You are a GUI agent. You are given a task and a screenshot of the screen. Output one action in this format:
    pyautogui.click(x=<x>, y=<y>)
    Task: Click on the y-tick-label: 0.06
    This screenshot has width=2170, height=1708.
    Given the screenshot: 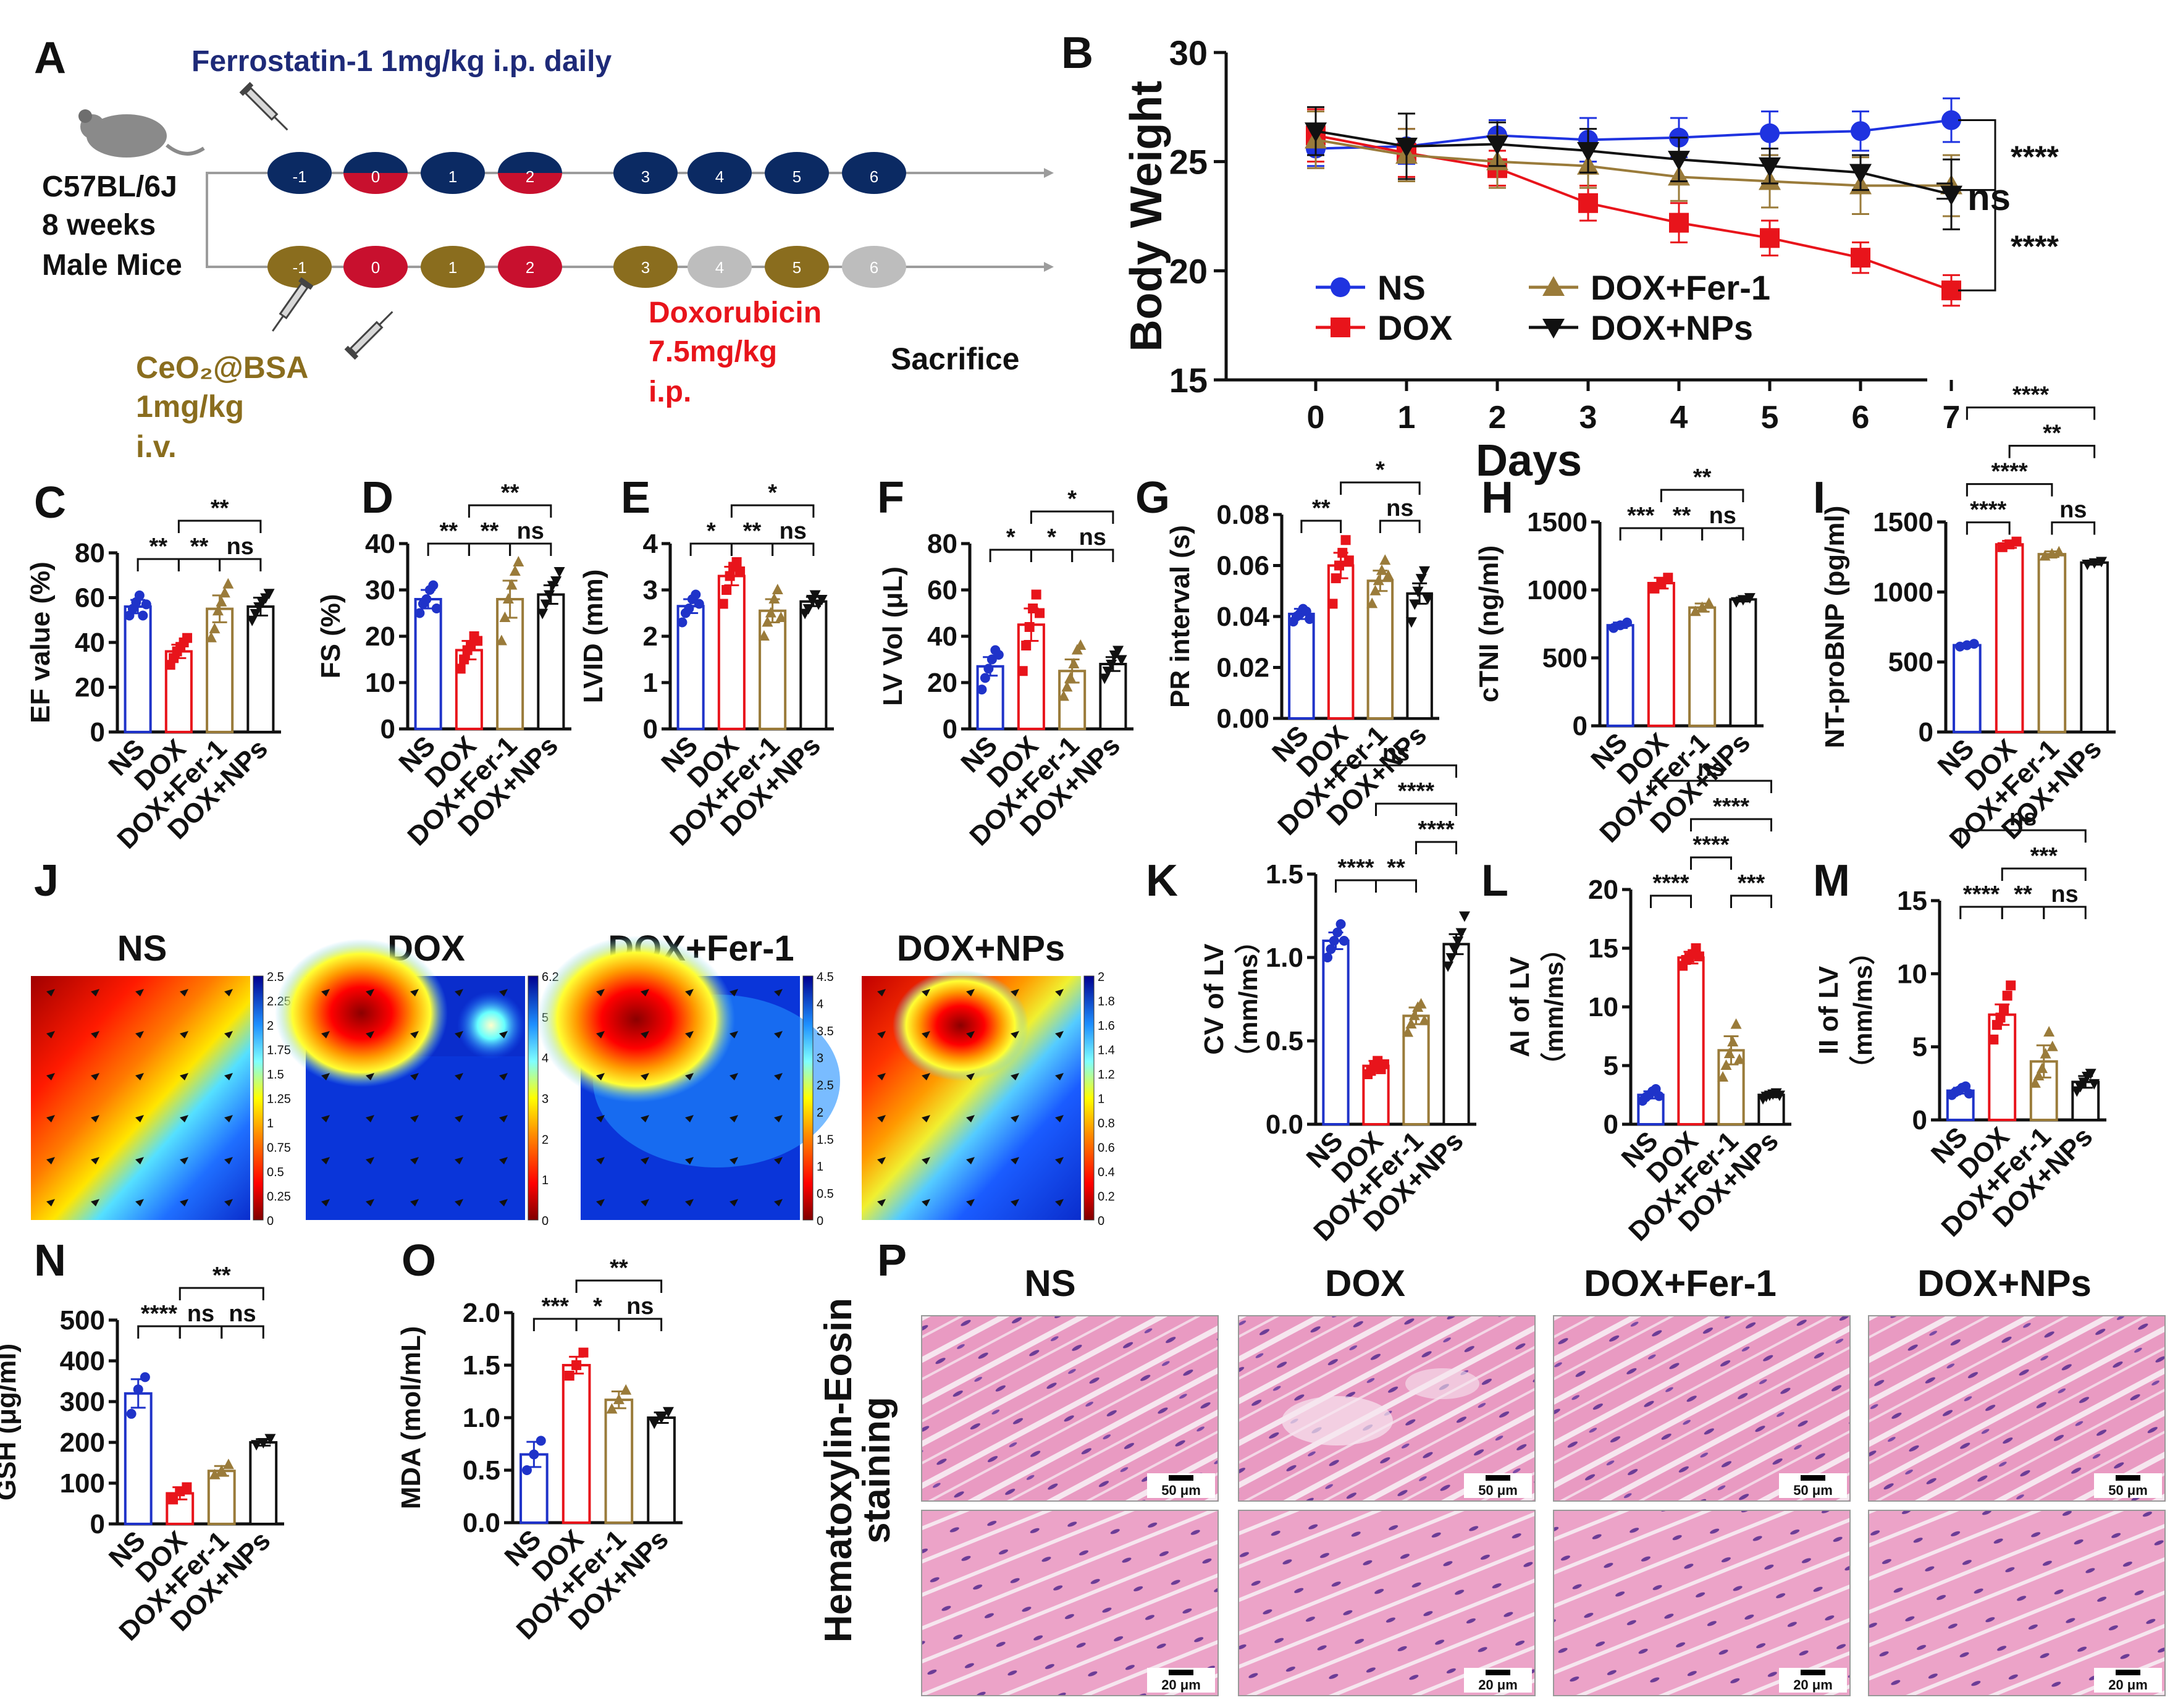 What is the action you would take?
    pyautogui.click(x=1242, y=566)
    